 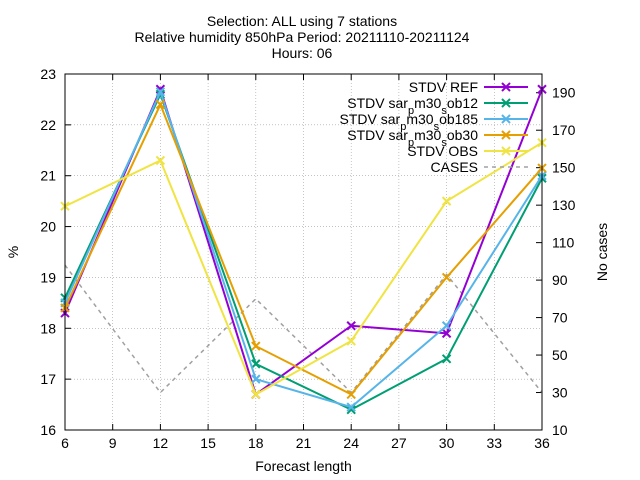 I want to click on y2-tick-label: 130, so click(x=564, y=205).